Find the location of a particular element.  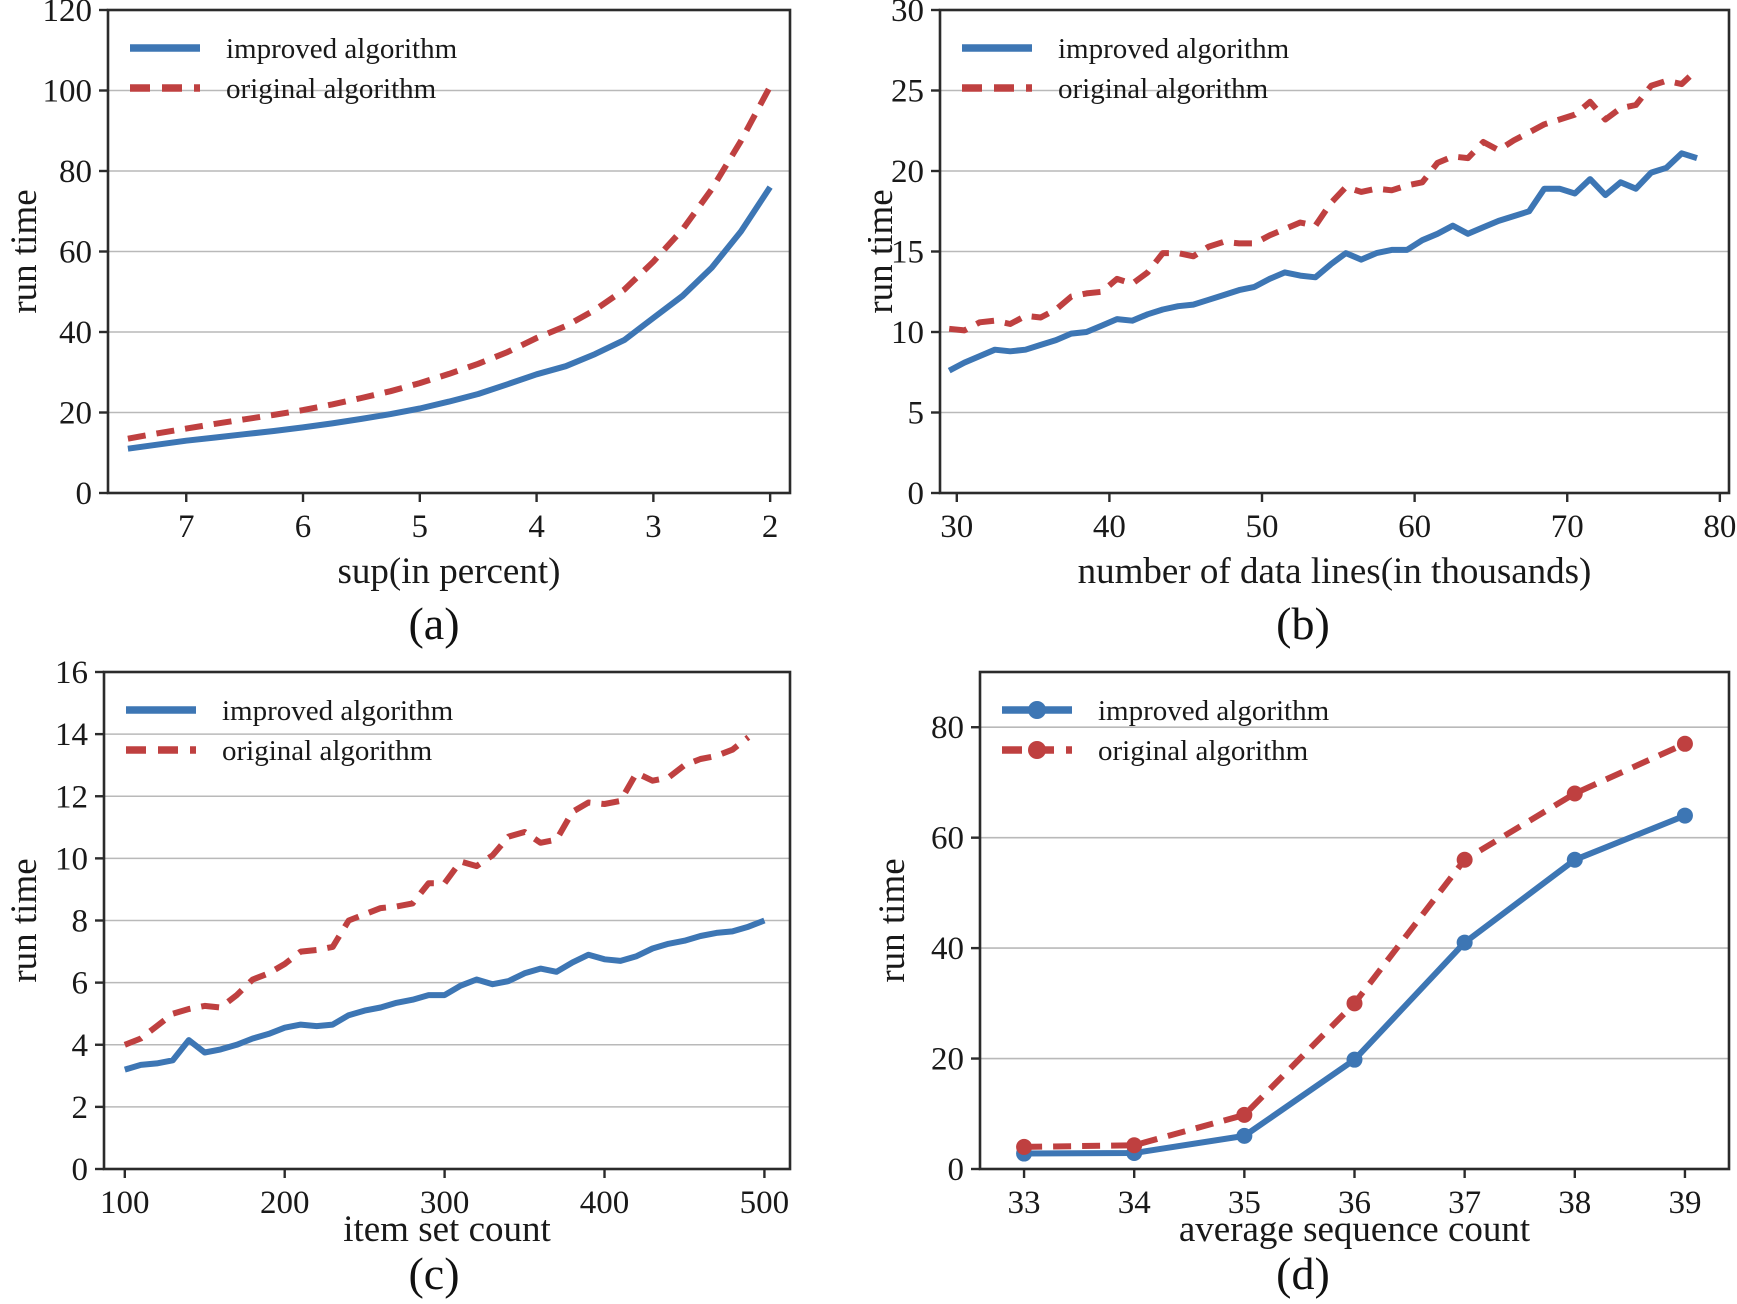

y-tick-label: 14 is located at coordinates (71, 735).